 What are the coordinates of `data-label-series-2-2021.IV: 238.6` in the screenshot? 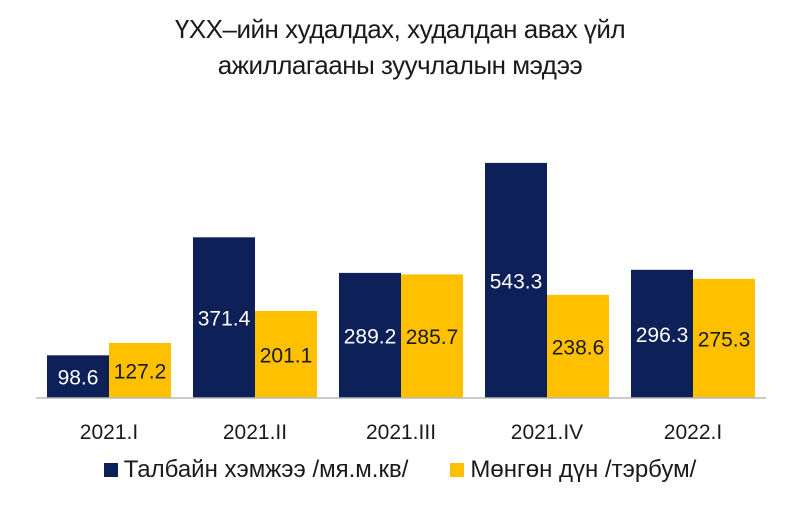 It's located at (578, 347).